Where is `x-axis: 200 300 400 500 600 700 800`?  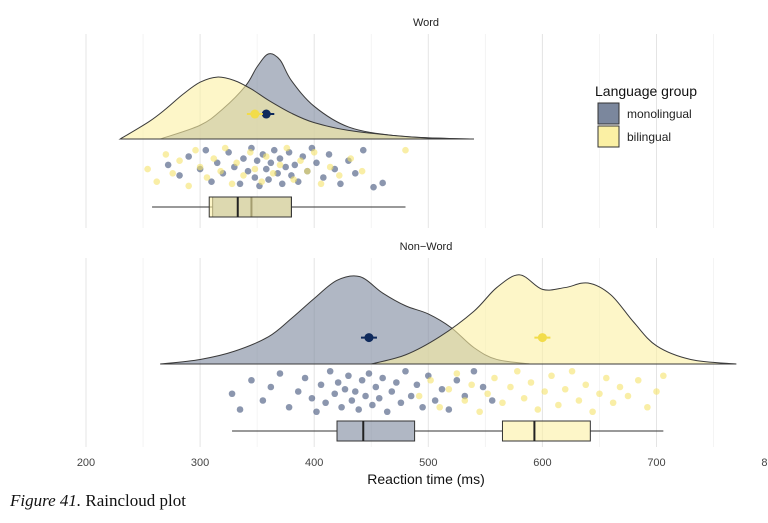
x-axis: 200 300 400 500 600 700 800 is located at coordinates (422, 463).